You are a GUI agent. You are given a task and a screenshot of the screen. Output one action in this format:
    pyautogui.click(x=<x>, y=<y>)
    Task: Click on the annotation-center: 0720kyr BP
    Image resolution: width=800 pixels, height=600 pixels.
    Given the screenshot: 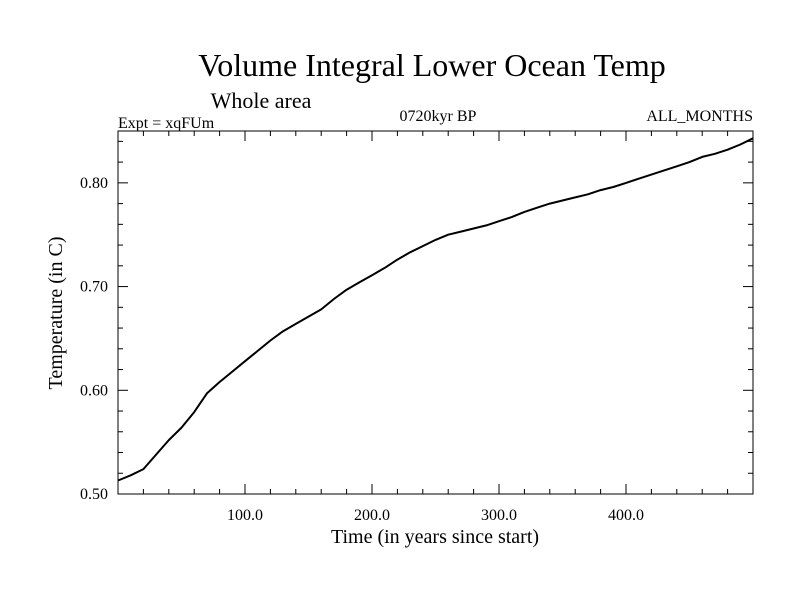 What is the action you would take?
    pyautogui.click(x=438, y=116)
    